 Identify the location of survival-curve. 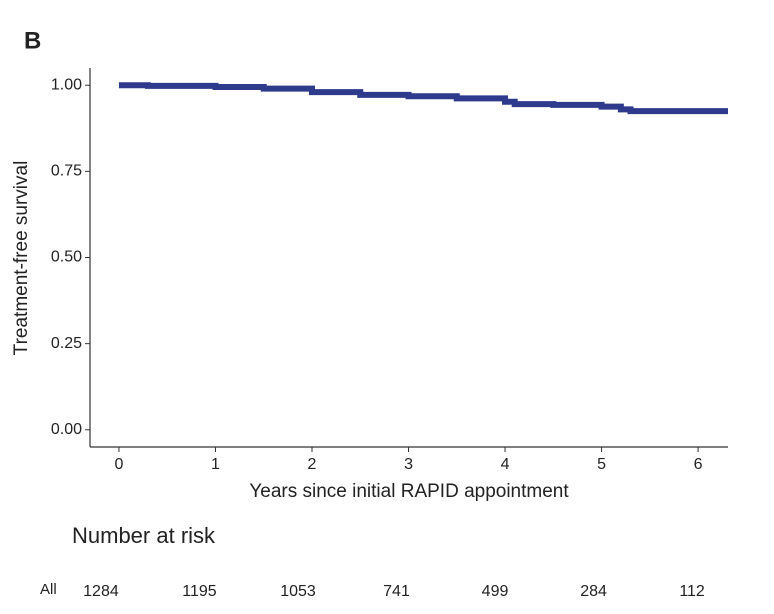
(423, 98).